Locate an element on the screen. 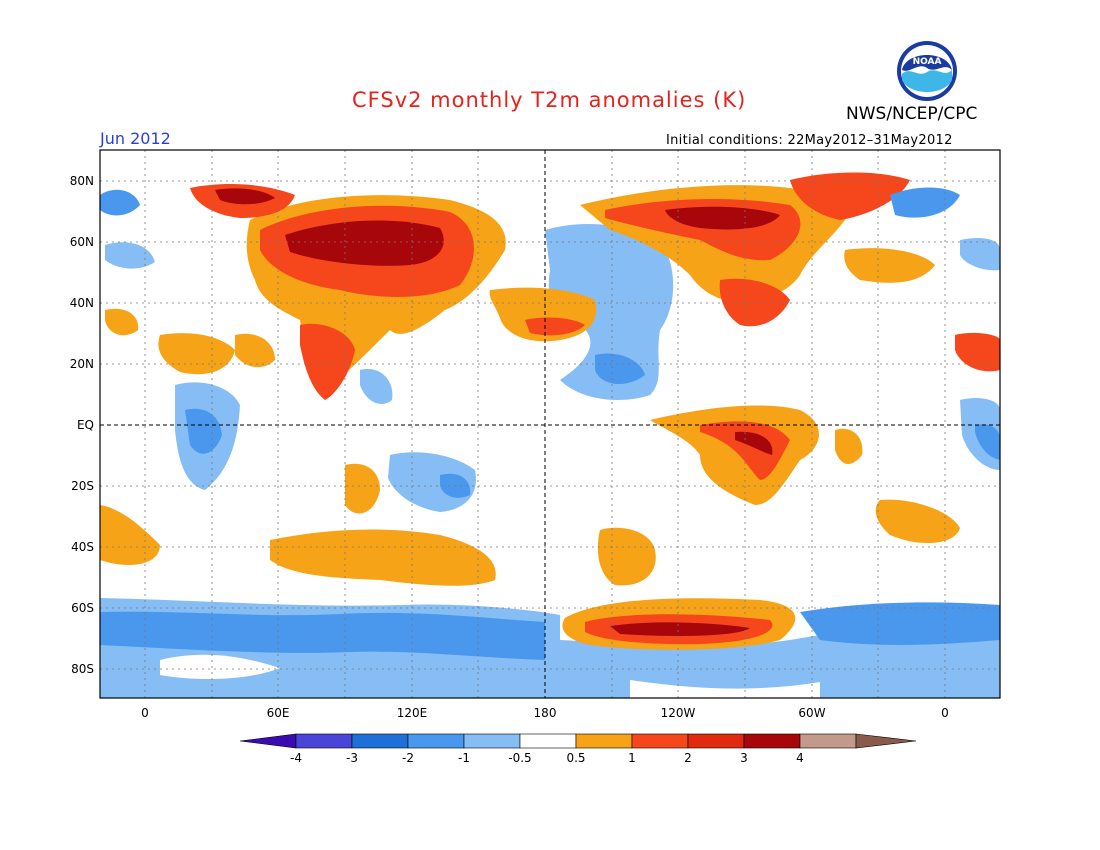 Image resolution: width=1100 pixels, height=850 pixels. colorbar-label-4: 4 is located at coordinates (800, 758).